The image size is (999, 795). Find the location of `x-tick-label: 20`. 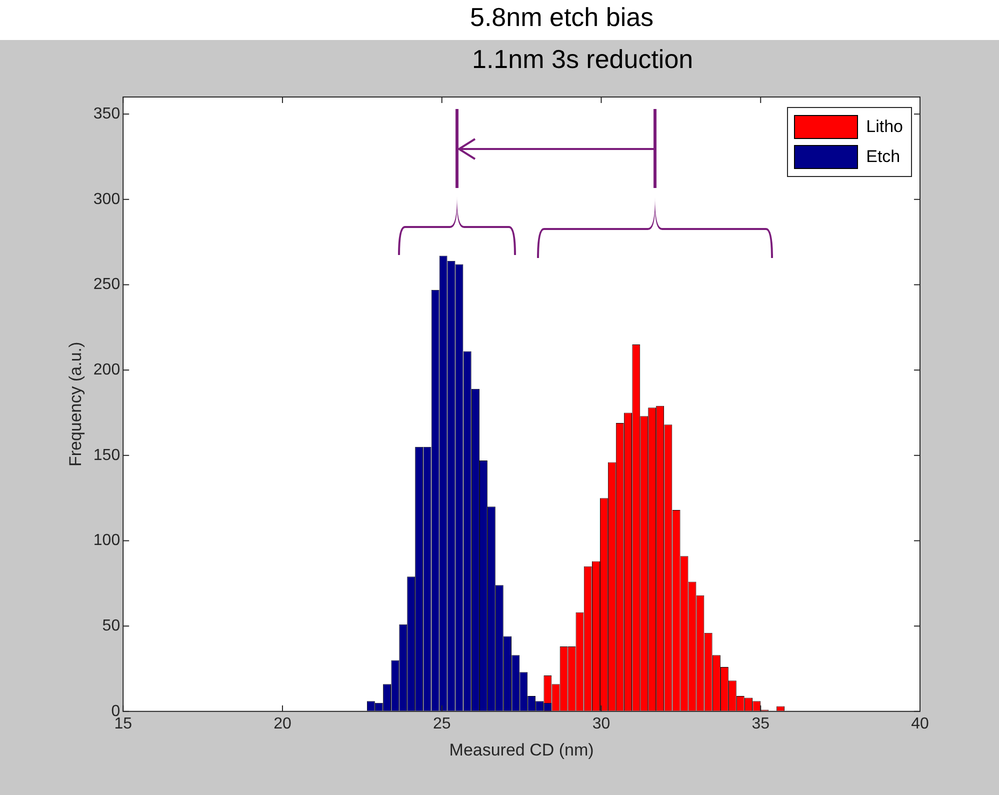

x-tick-label: 20 is located at coordinates (283, 723).